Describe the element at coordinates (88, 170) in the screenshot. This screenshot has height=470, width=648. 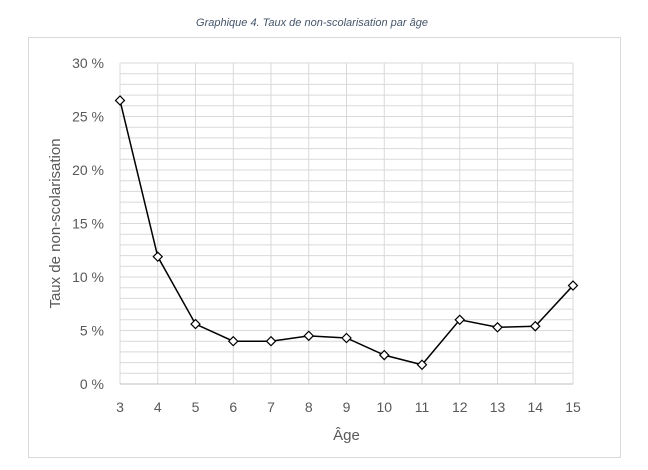
I see `y-tick-label: 20 %` at that location.